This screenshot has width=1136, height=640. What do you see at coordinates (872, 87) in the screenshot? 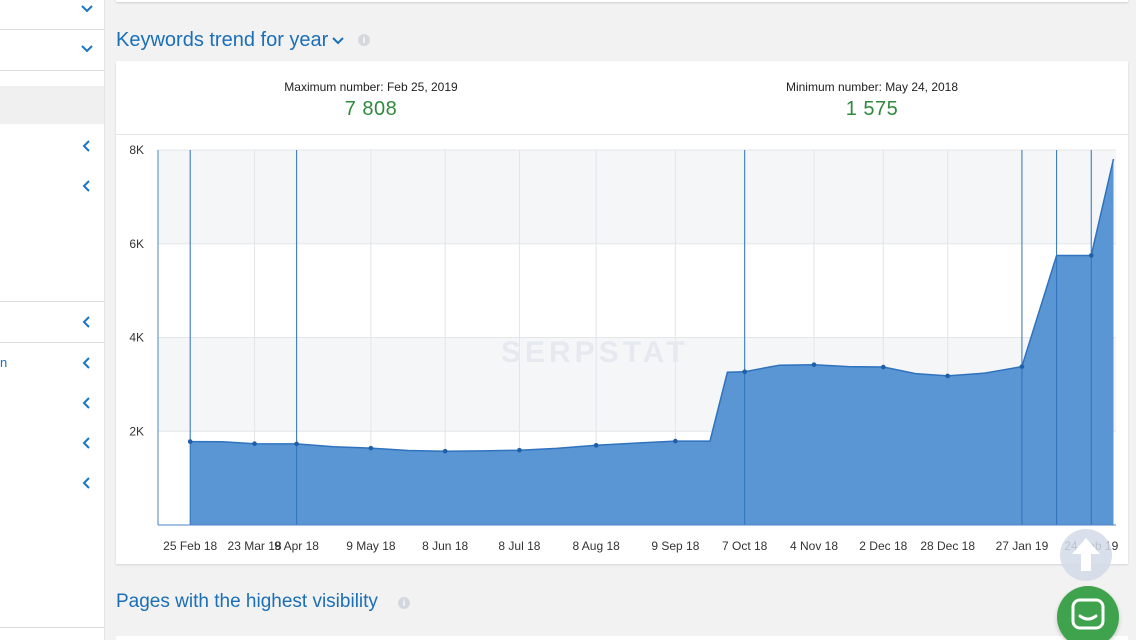
I see `min-stat-label: Minimum number: May 24, 2018` at bounding box center [872, 87].